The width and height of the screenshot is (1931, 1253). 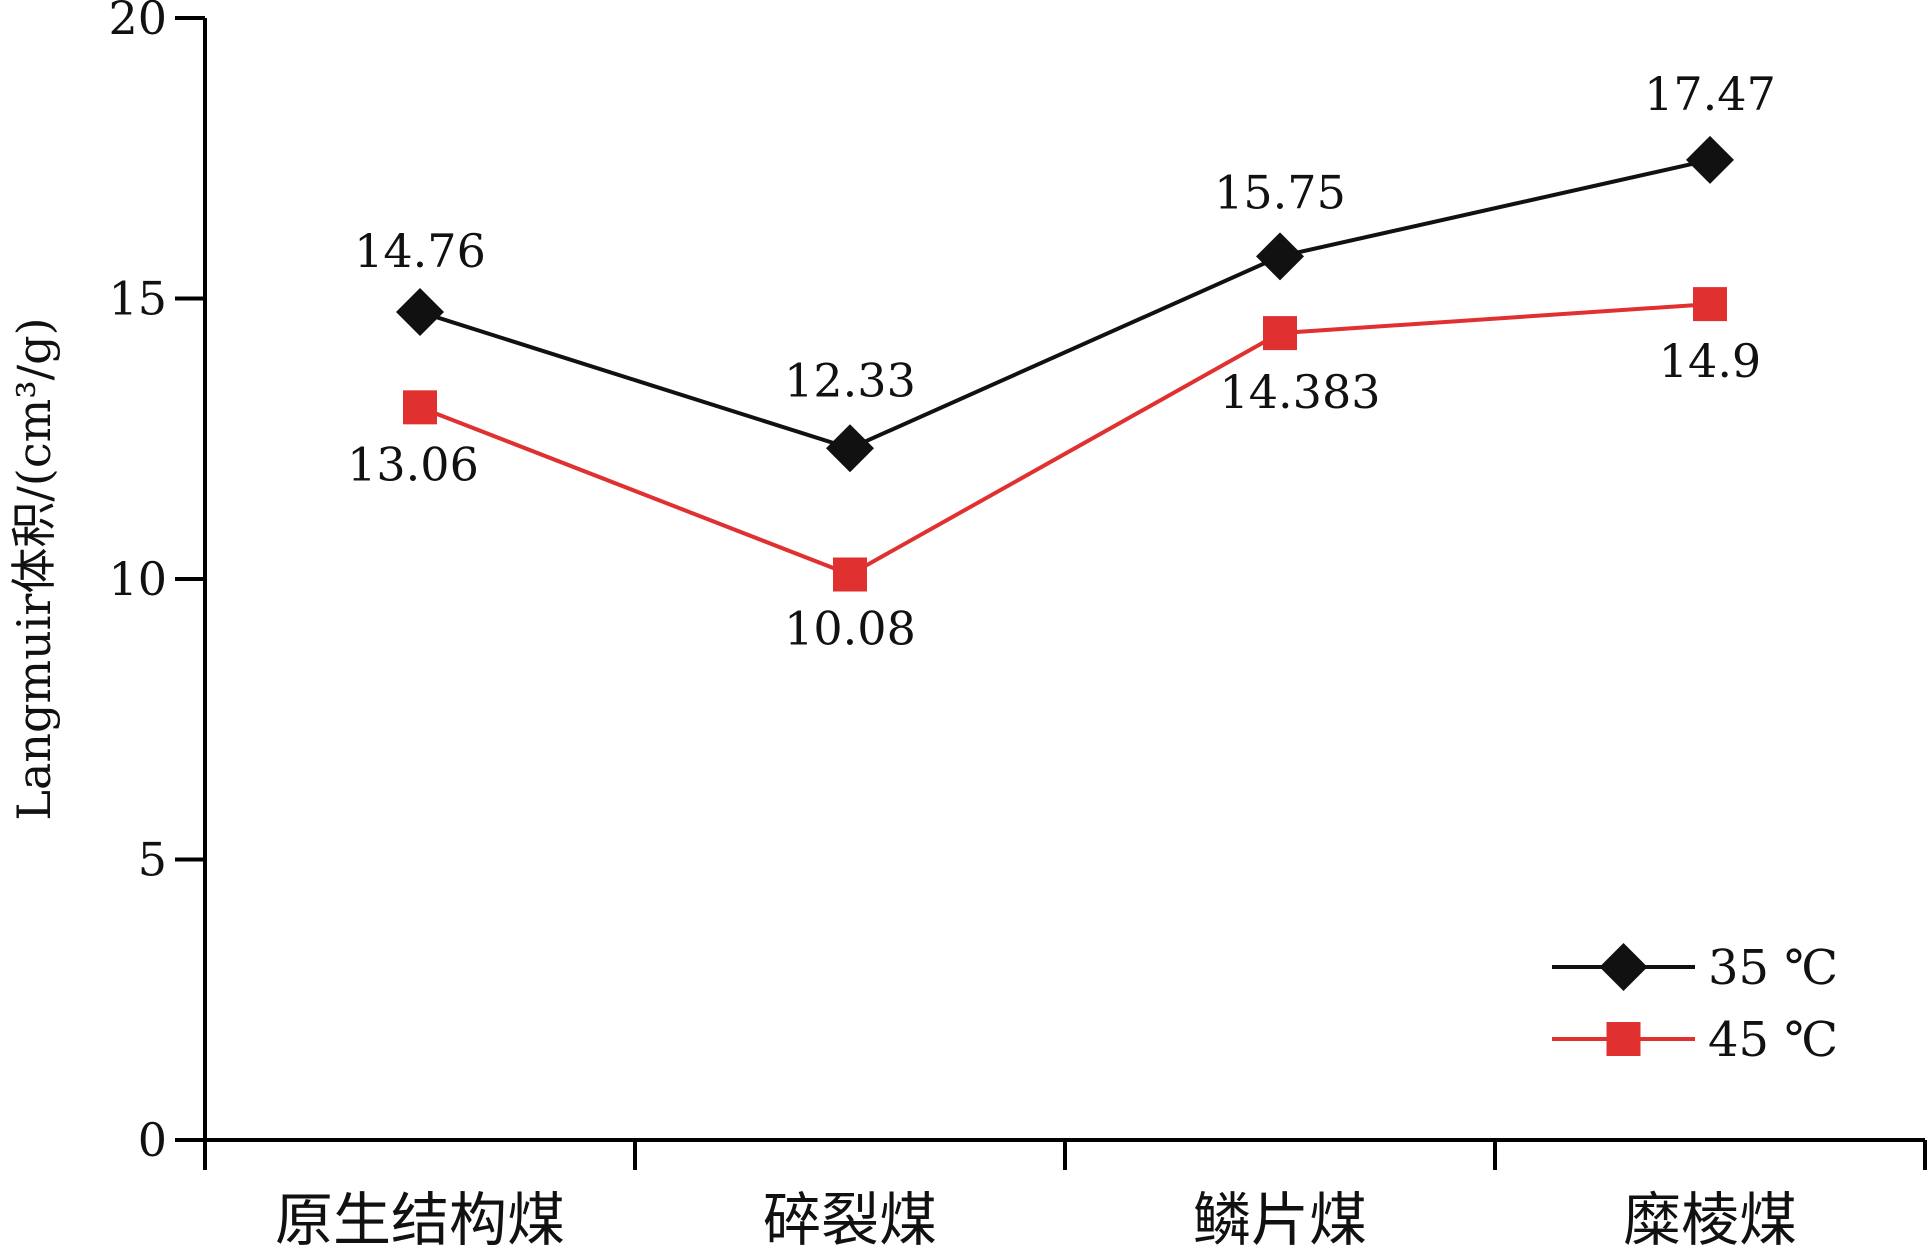 What do you see at coordinates (420, 251) in the screenshot?
I see `data-label: 14.76` at bounding box center [420, 251].